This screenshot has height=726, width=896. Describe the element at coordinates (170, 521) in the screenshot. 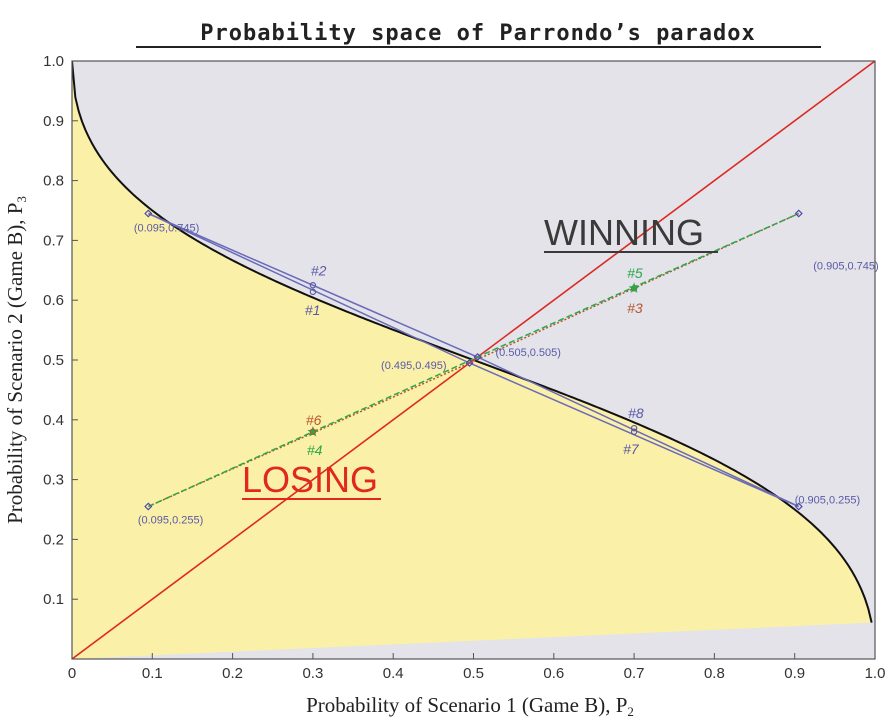

I see `point-label: (0.095,0.255)` at that location.